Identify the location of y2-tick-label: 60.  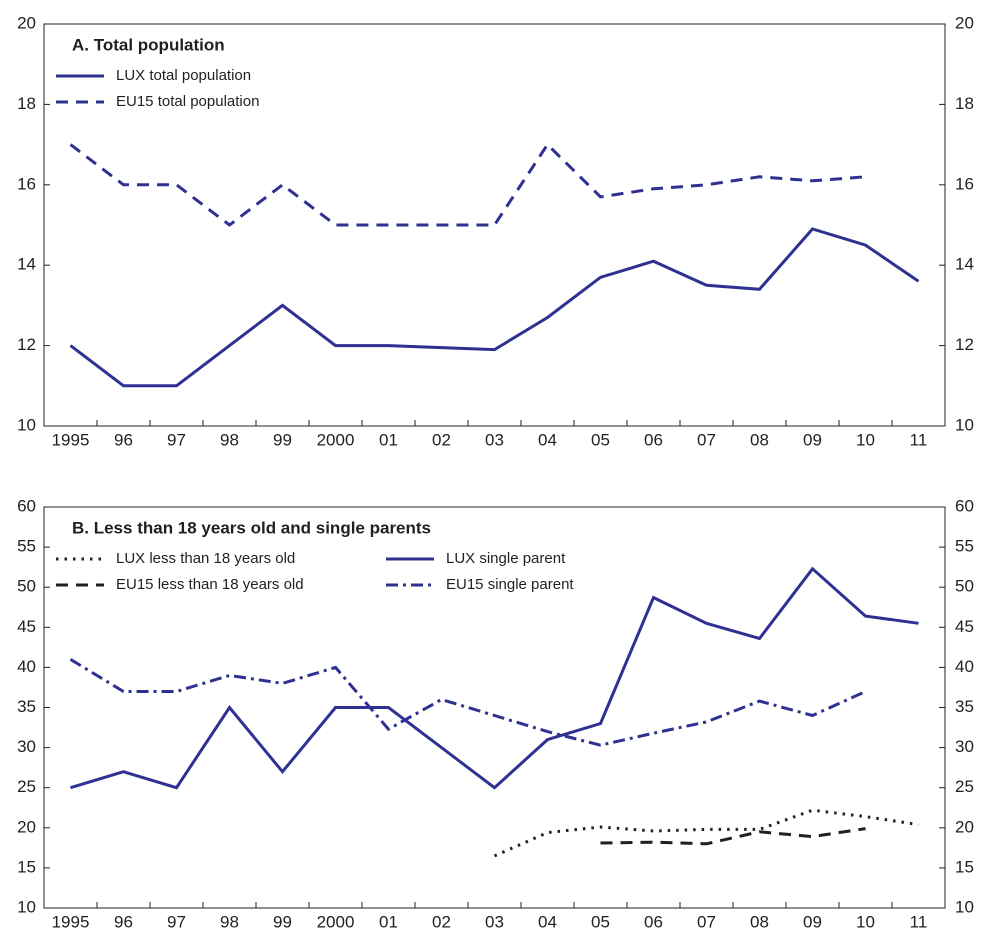
(964, 505).